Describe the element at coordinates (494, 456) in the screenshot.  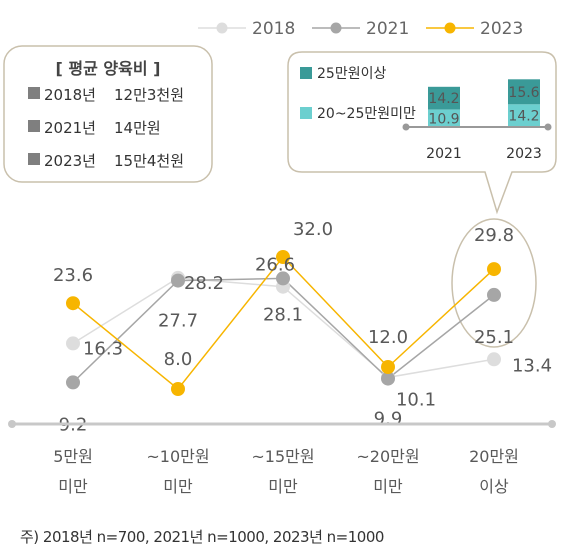
I see `x-tick-label: 20만원` at that location.